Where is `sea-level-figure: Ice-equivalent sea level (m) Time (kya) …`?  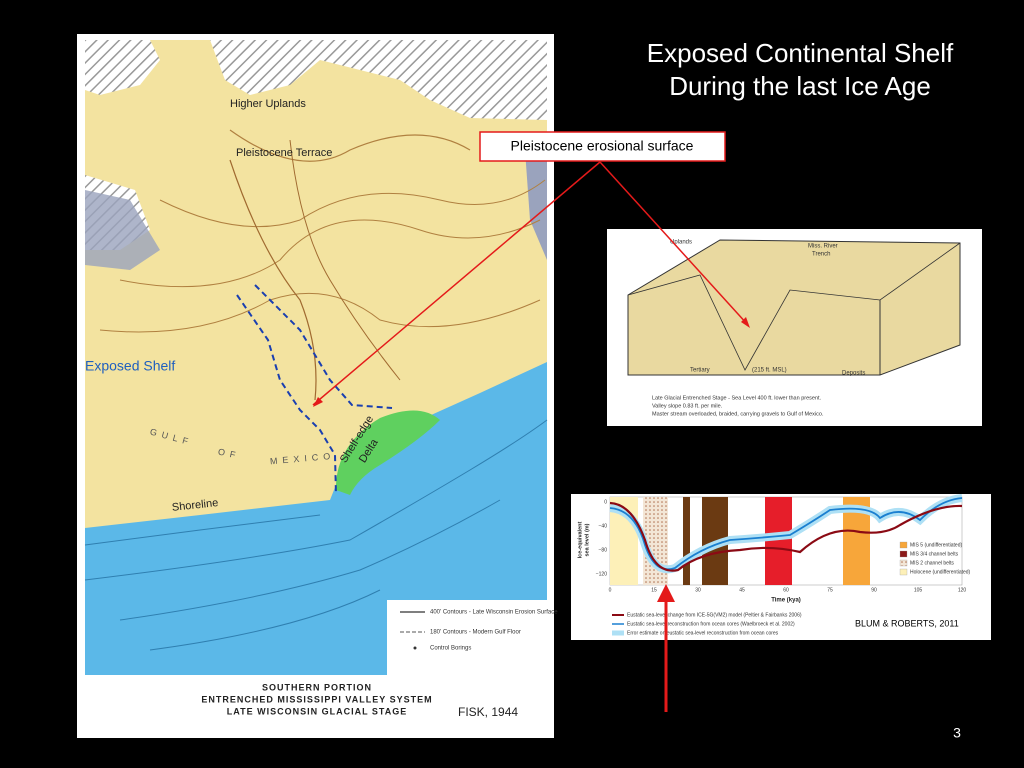 sea-level-figure: Ice-equivalent sea level (m) Time (kya) … is located at coordinates (781, 567).